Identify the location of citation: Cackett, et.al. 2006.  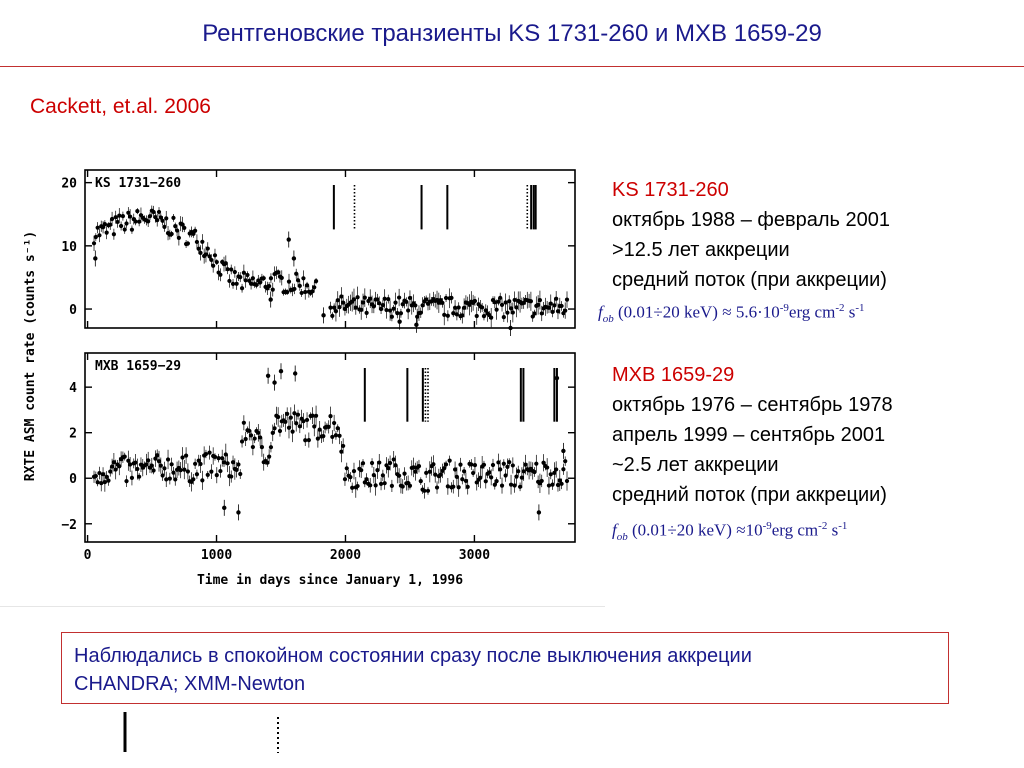
(120, 106).